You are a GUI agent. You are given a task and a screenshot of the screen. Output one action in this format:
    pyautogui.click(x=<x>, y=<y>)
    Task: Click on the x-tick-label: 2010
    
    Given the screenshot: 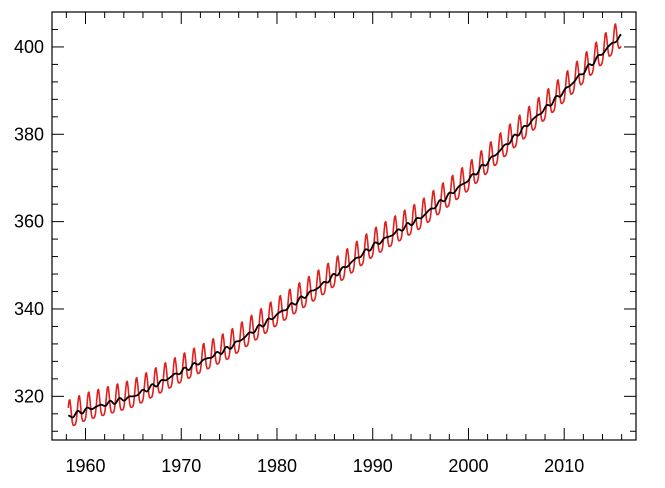 What is the action you would take?
    pyautogui.click(x=564, y=466)
    